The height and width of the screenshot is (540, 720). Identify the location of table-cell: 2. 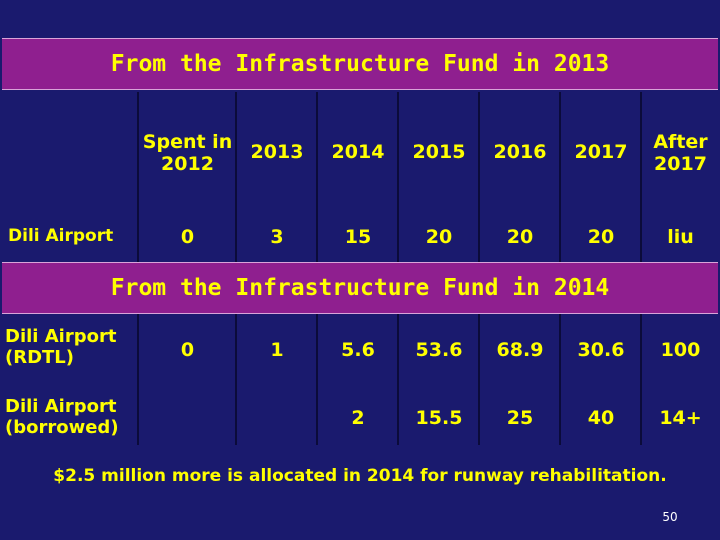
(358, 418).